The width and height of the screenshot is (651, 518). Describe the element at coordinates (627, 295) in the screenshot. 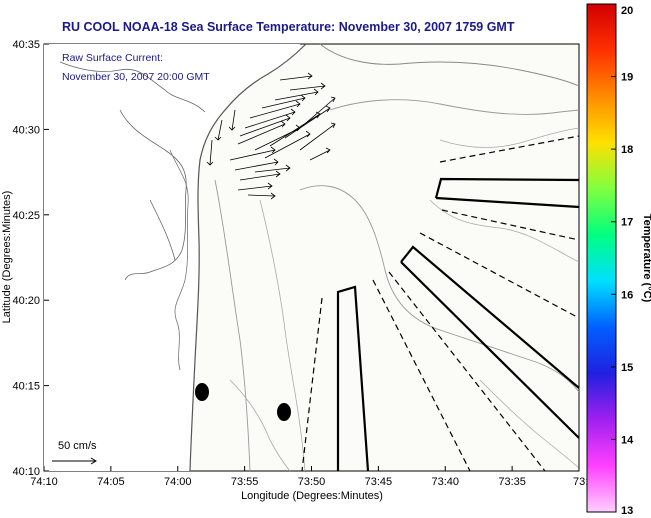

I see `colorbar-tick-label: 16` at that location.